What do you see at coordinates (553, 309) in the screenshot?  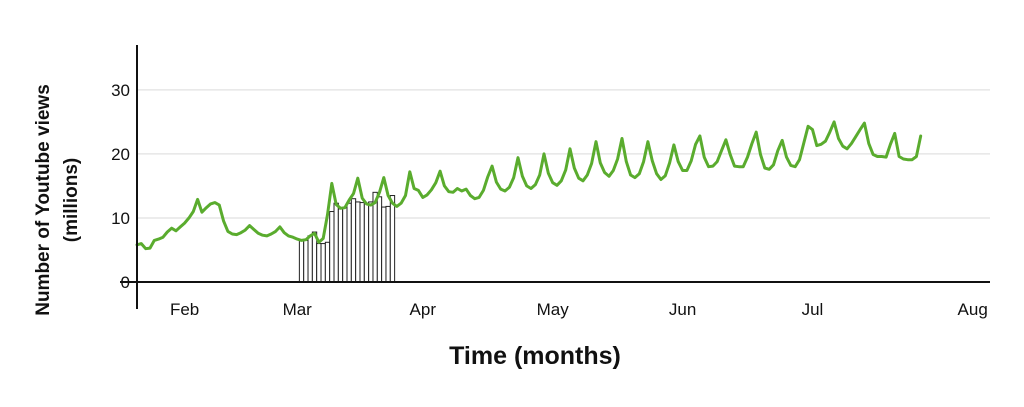 I see `x-tick-label: May` at bounding box center [553, 309].